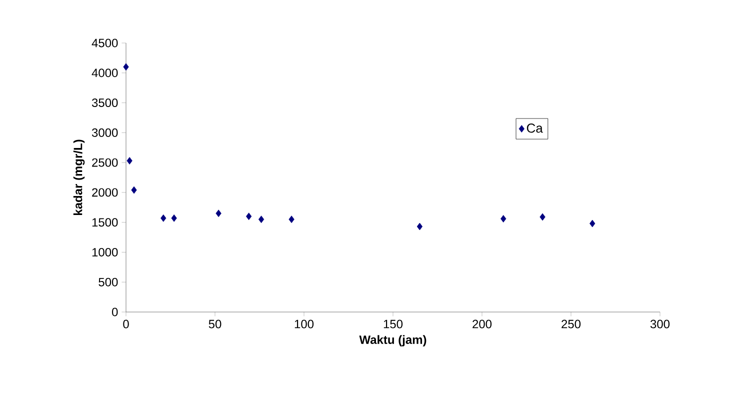 This screenshot has height=407, width=744. Describe the element at coordinates (571, 324) in the screenshot. I see `x-tick-label: 250` at that location.